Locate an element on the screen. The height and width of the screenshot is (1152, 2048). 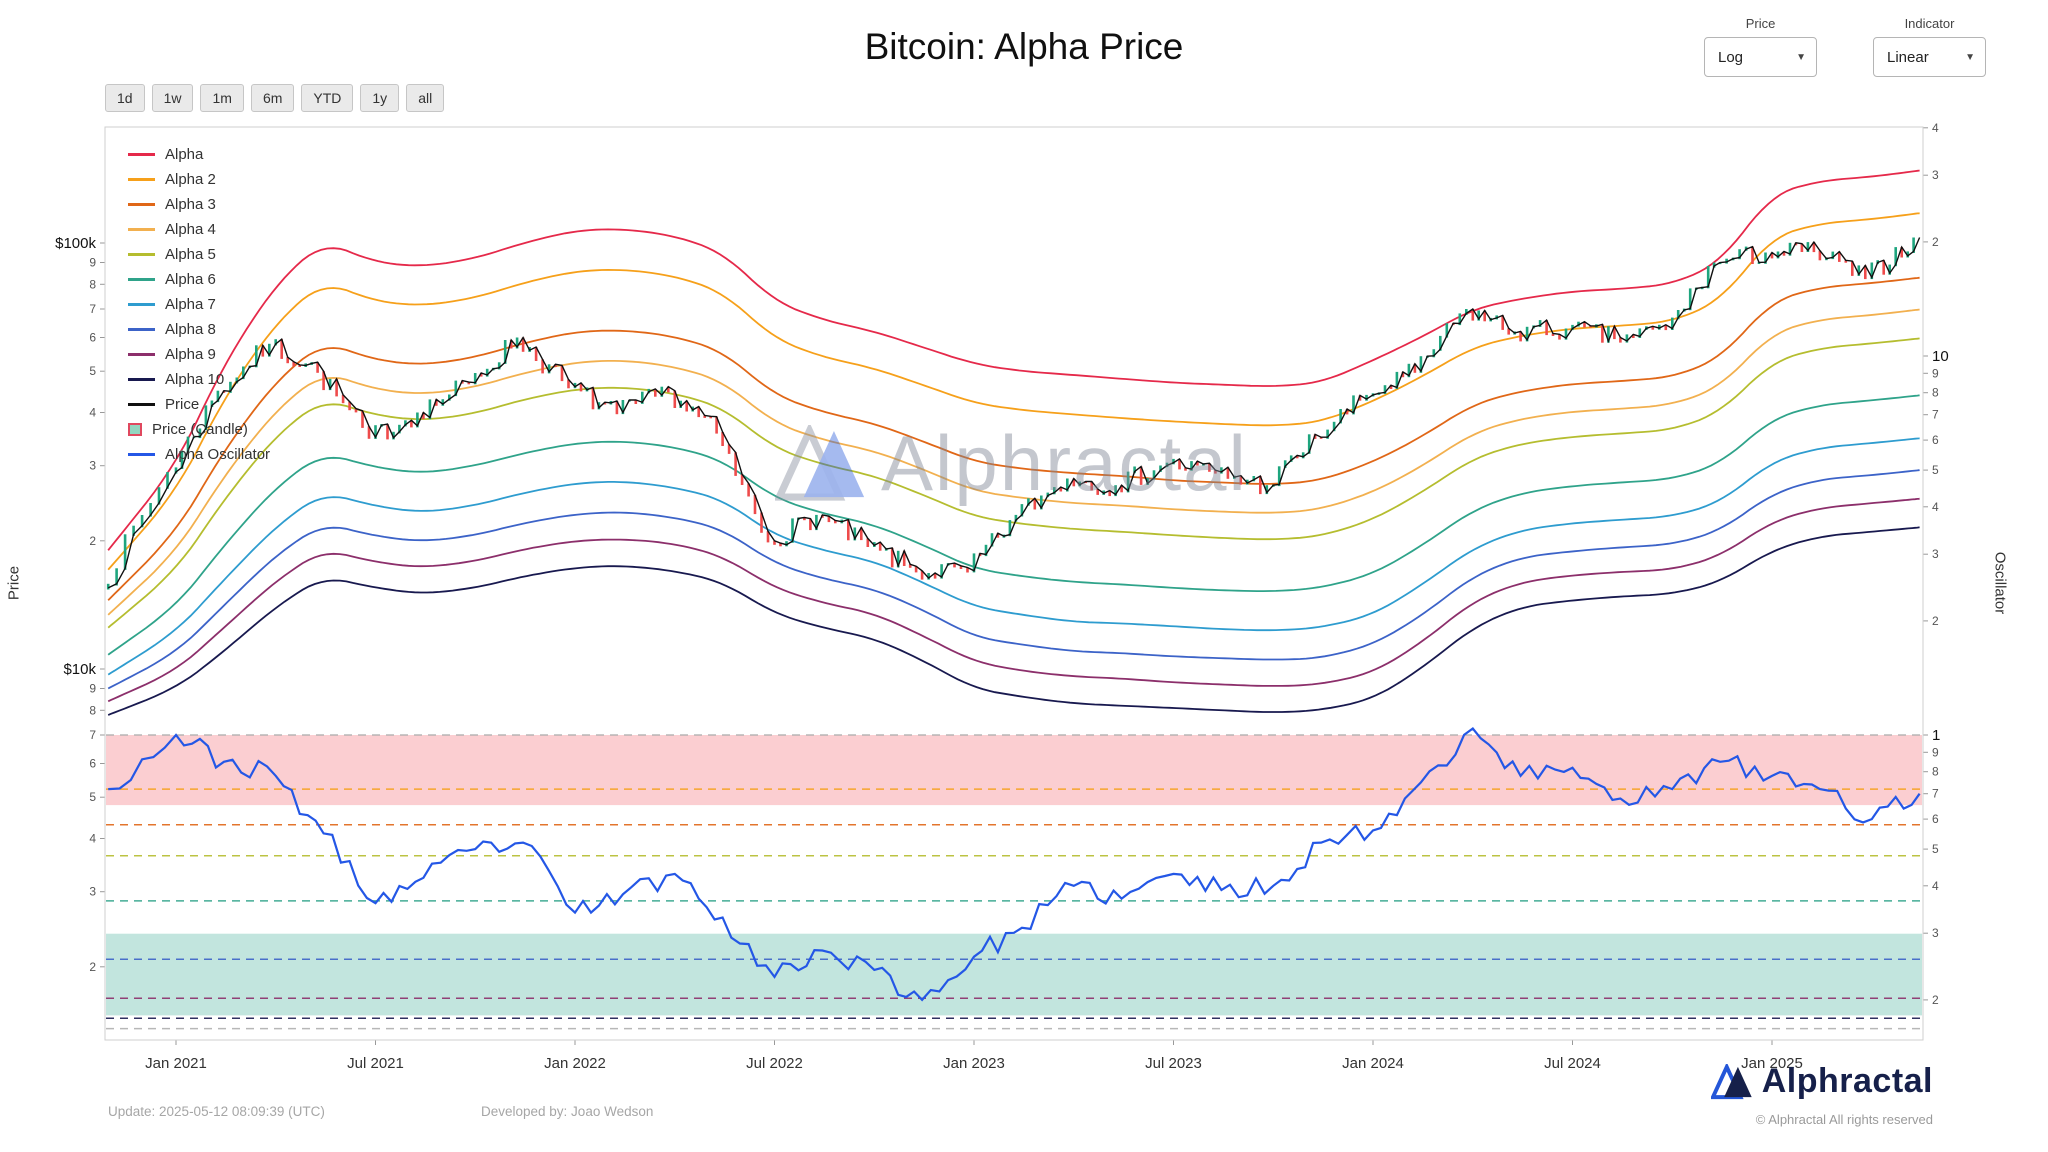
legend-item-alpha-5: Alpha 5 is located at coordinates (199, 254).